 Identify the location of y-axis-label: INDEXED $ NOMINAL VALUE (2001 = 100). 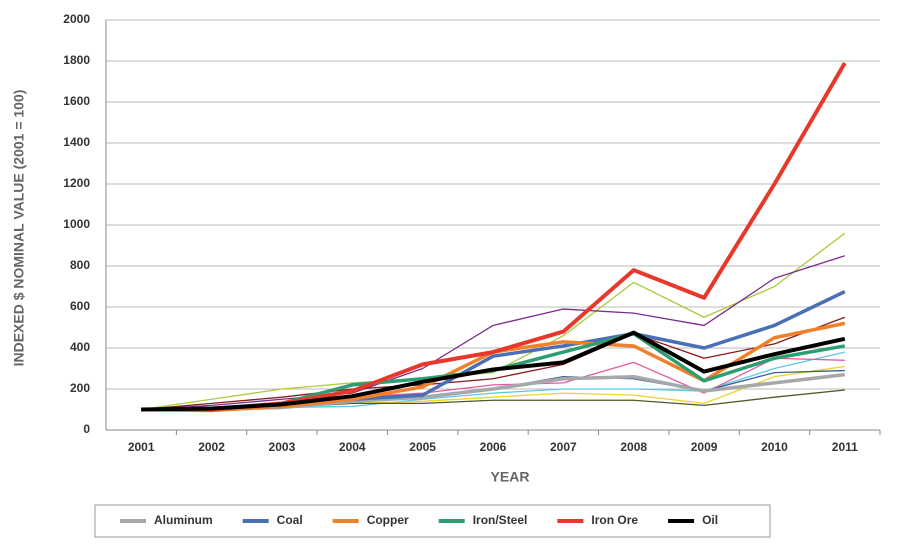
(19, 228).